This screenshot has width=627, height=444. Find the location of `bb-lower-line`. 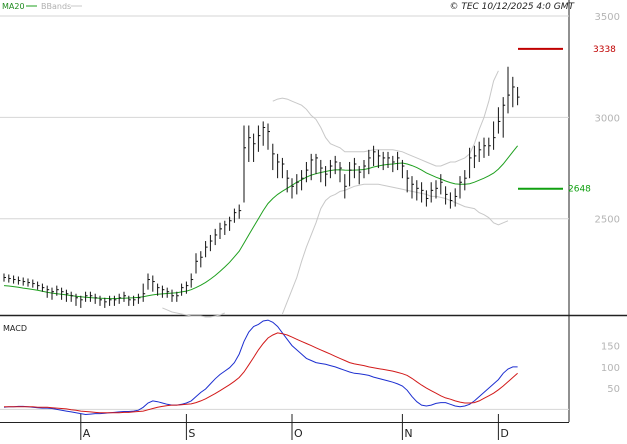

bb-lower-line is located at coordinates (193, 312).